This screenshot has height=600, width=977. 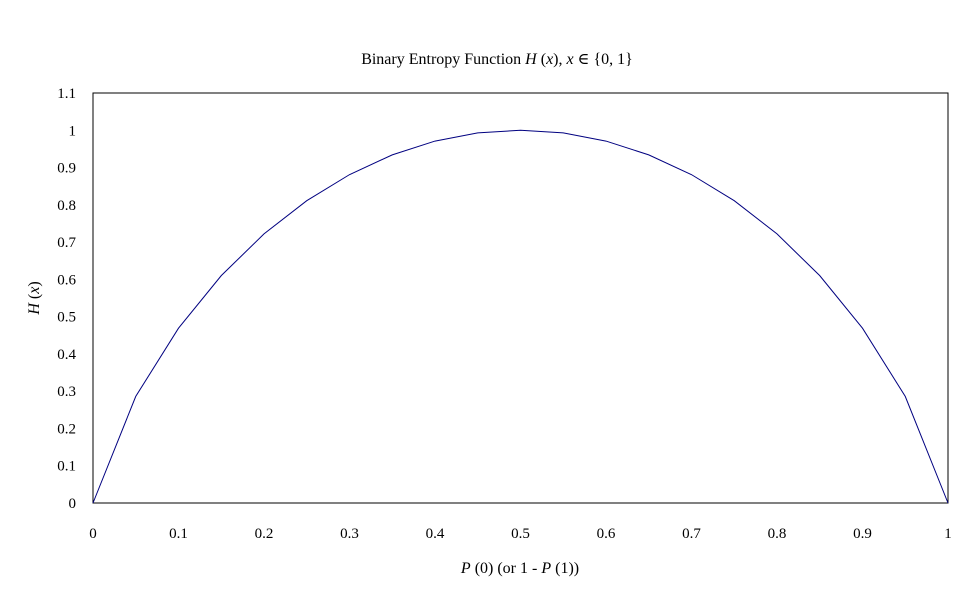 I want to click on x-tick-label: 0.5, so click(x=520, y=534).